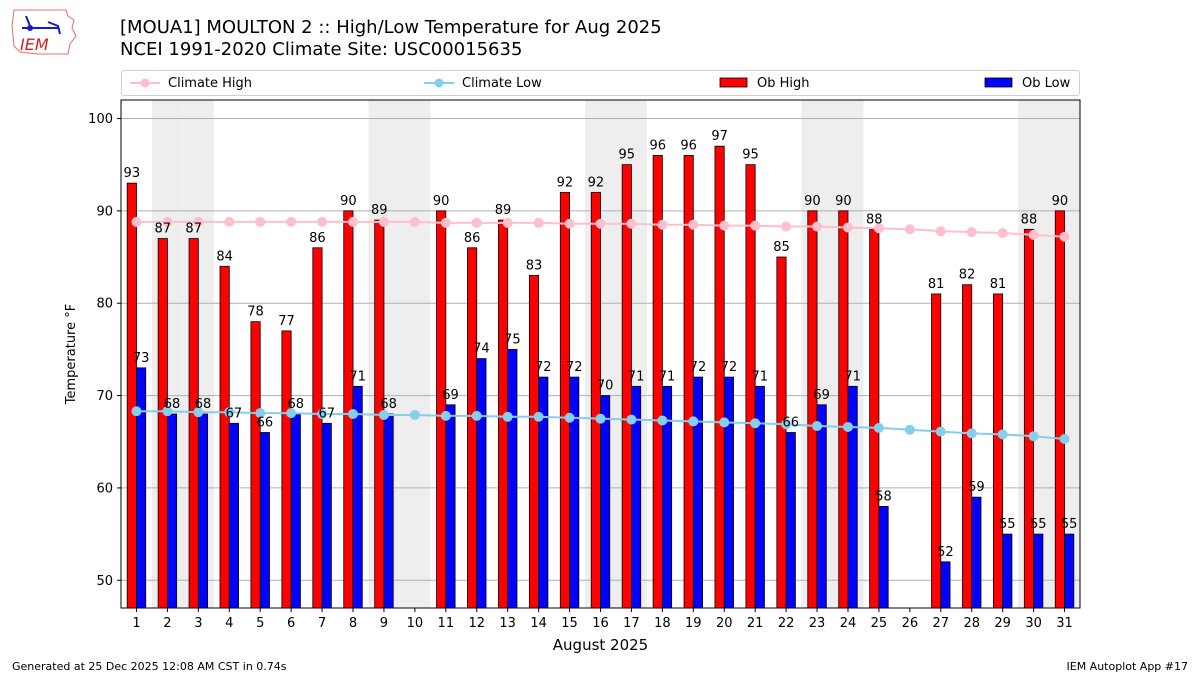 The image size is (1200, 675). Describe the element at coordinates (755, 623) in the screenshot. I see `x-tick-label: 21` at that location.